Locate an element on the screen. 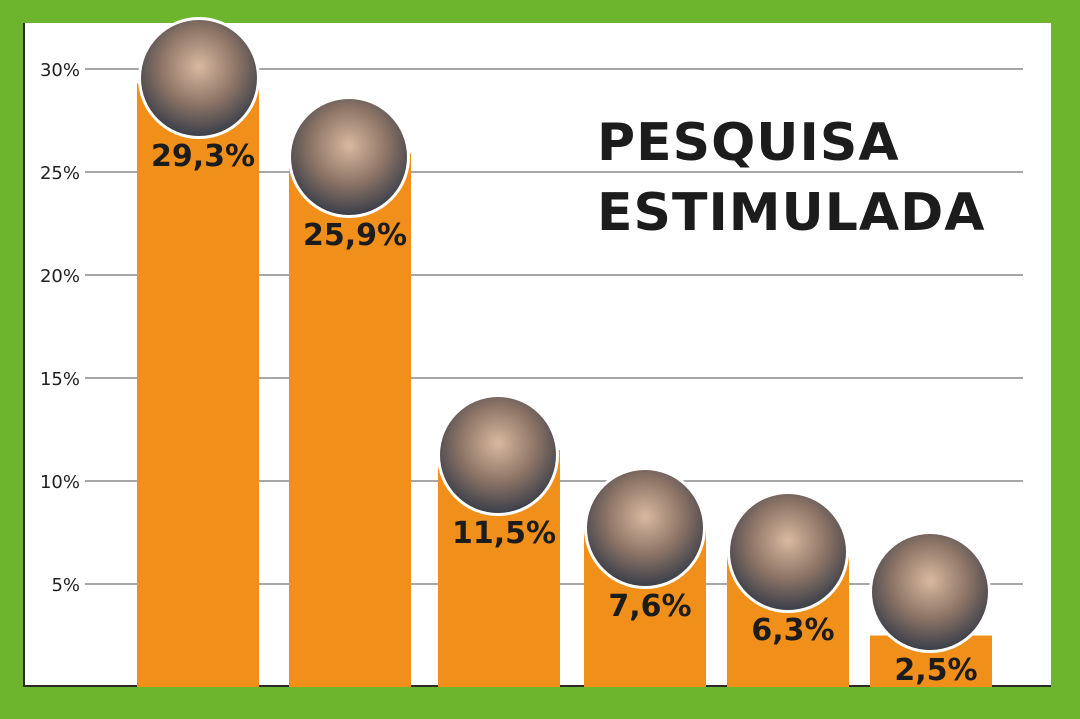 The image size is (1080, 719). y-tick-label: 20% is located at coordinates (60, 276).